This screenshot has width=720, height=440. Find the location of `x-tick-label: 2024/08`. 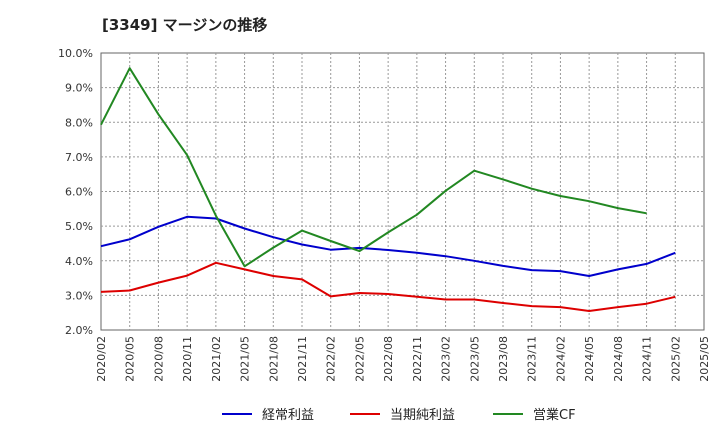

x-tick-label: 2024/08 is located at coordinates (618, 359).